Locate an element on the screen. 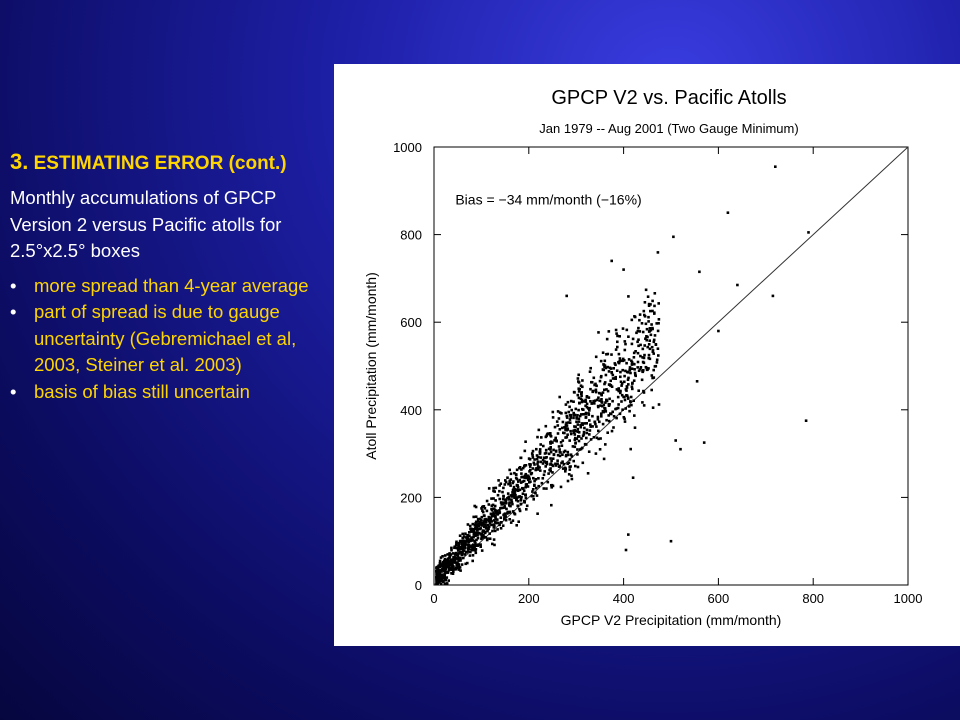 The height and width of the screenshot is (720, 960). slide-heading: 3. ESTIMATING ERROR (cont.) is located at coordinates (169, 162).